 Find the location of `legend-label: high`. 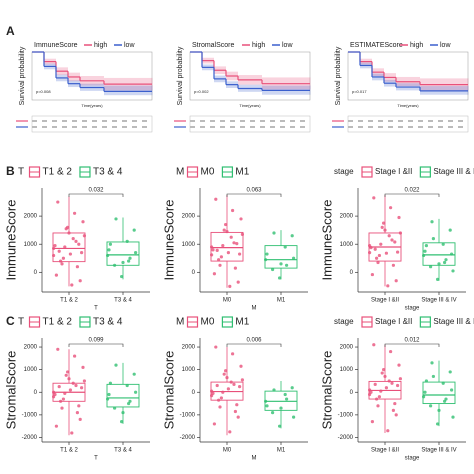

legend-label: high is located at coordinates (258, 45).